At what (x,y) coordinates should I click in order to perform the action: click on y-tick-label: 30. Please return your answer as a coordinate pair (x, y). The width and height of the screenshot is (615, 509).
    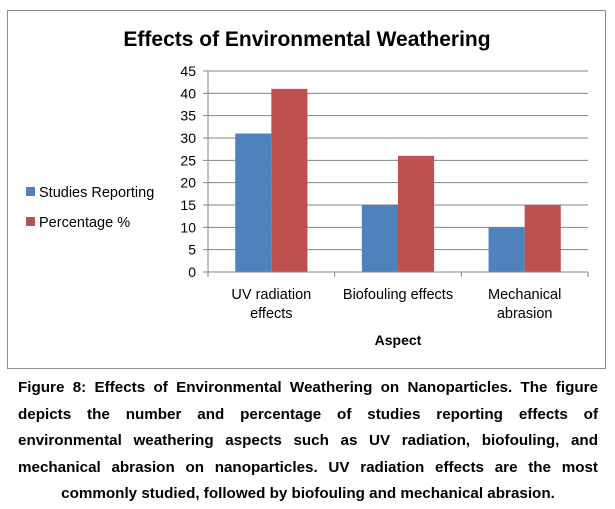
    Looking at the image, I should click on (188, 138).